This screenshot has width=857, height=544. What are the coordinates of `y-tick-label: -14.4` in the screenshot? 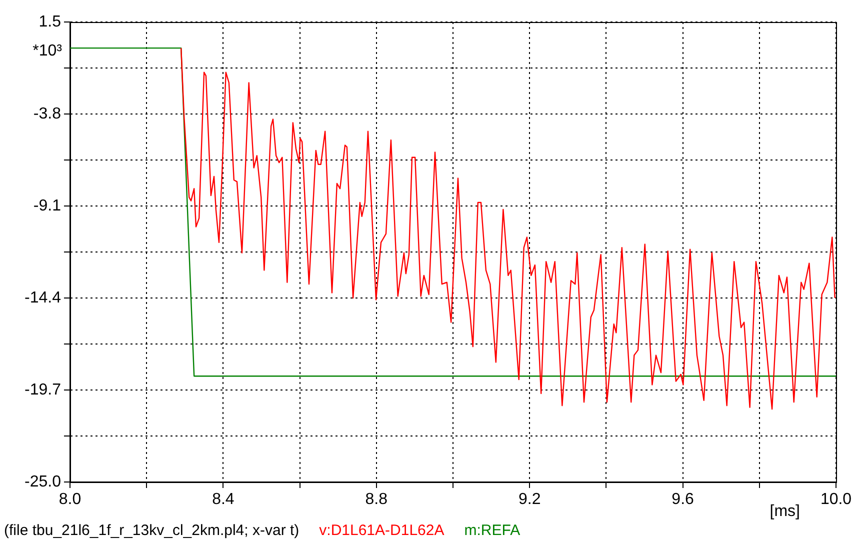 It's located at (43, 297).